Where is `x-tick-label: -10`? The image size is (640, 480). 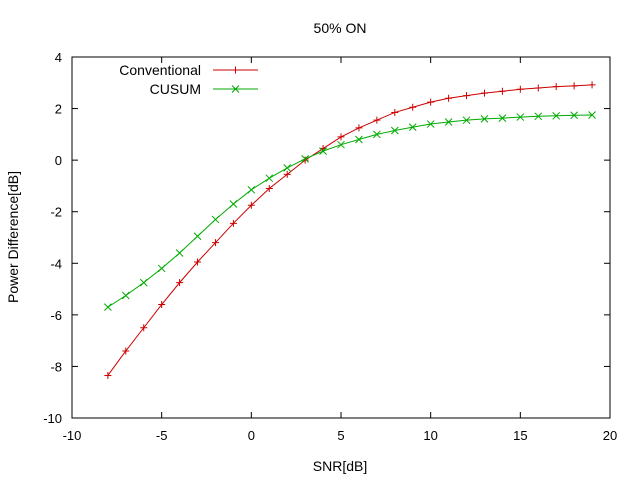
x-tick-label: -10 is located at coordinates (72, 435).